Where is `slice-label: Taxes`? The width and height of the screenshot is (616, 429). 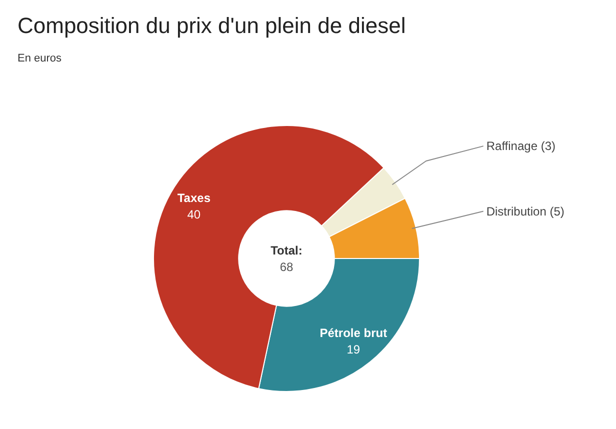
slice-label: Taxes is located at coordinates (194, 198).